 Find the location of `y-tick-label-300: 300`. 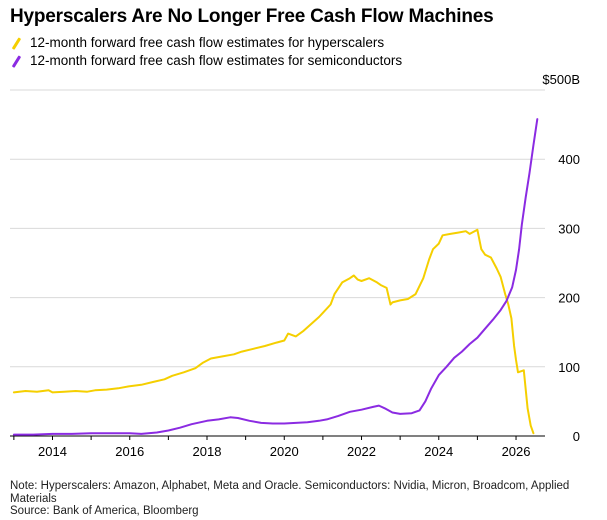

y-tick-label-300: 300 is located at coordinates (569, 228).